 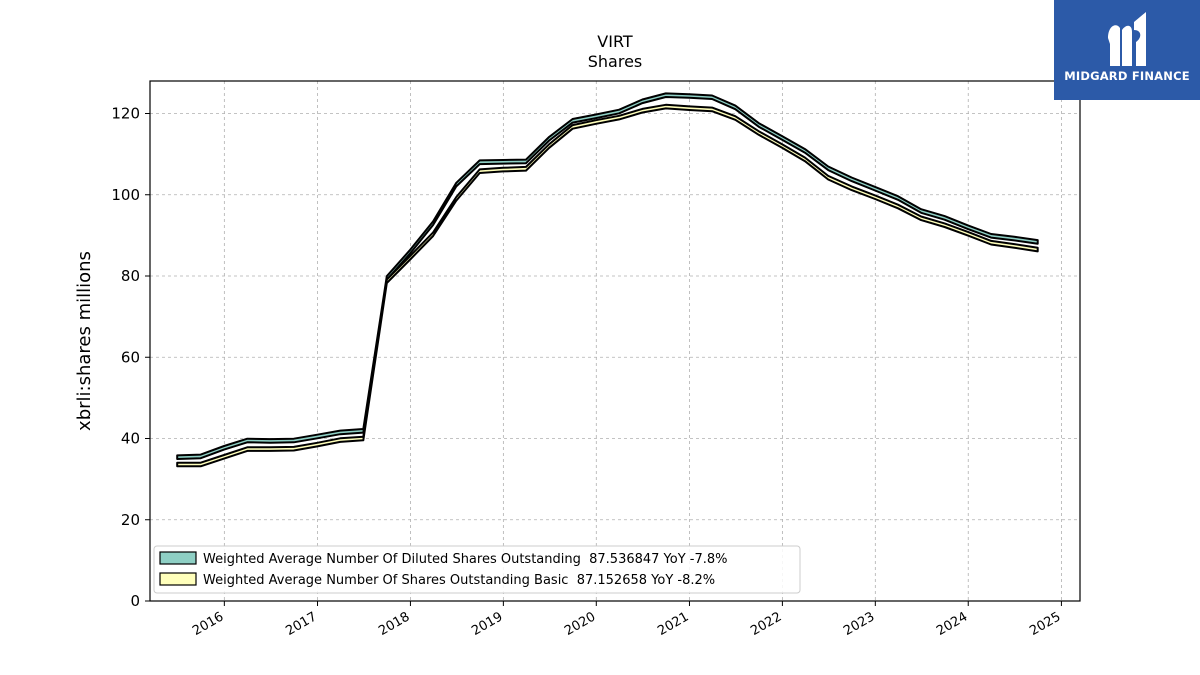 I want to click on chart-title: VIRT, so click(x=615, y=41).